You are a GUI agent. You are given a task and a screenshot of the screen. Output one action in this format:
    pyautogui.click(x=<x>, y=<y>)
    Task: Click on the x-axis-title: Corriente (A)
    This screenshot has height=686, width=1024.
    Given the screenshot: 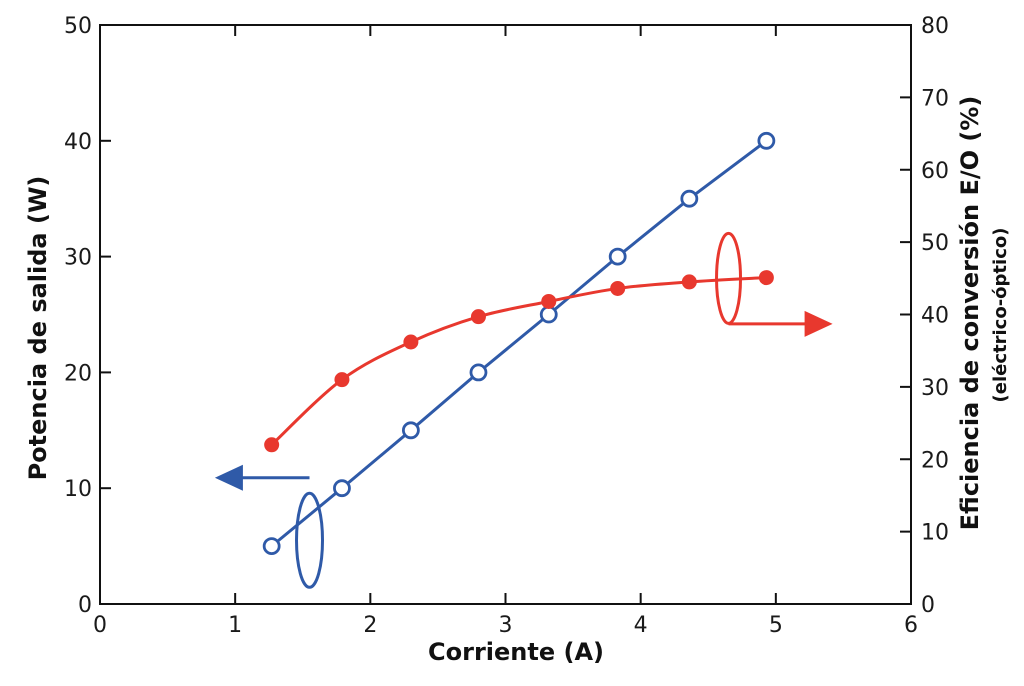 What is the action you would take?
    pyautogui.click(x=516, y=652)
    